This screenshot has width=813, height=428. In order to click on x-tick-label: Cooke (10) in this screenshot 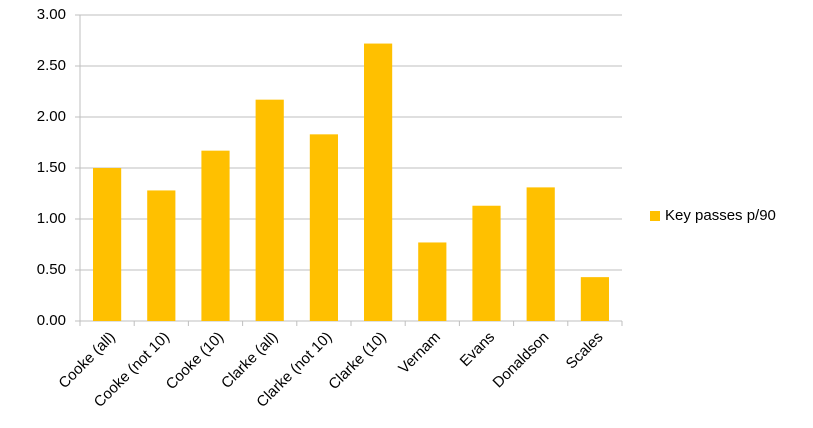, I will do `click(195, 361)`.